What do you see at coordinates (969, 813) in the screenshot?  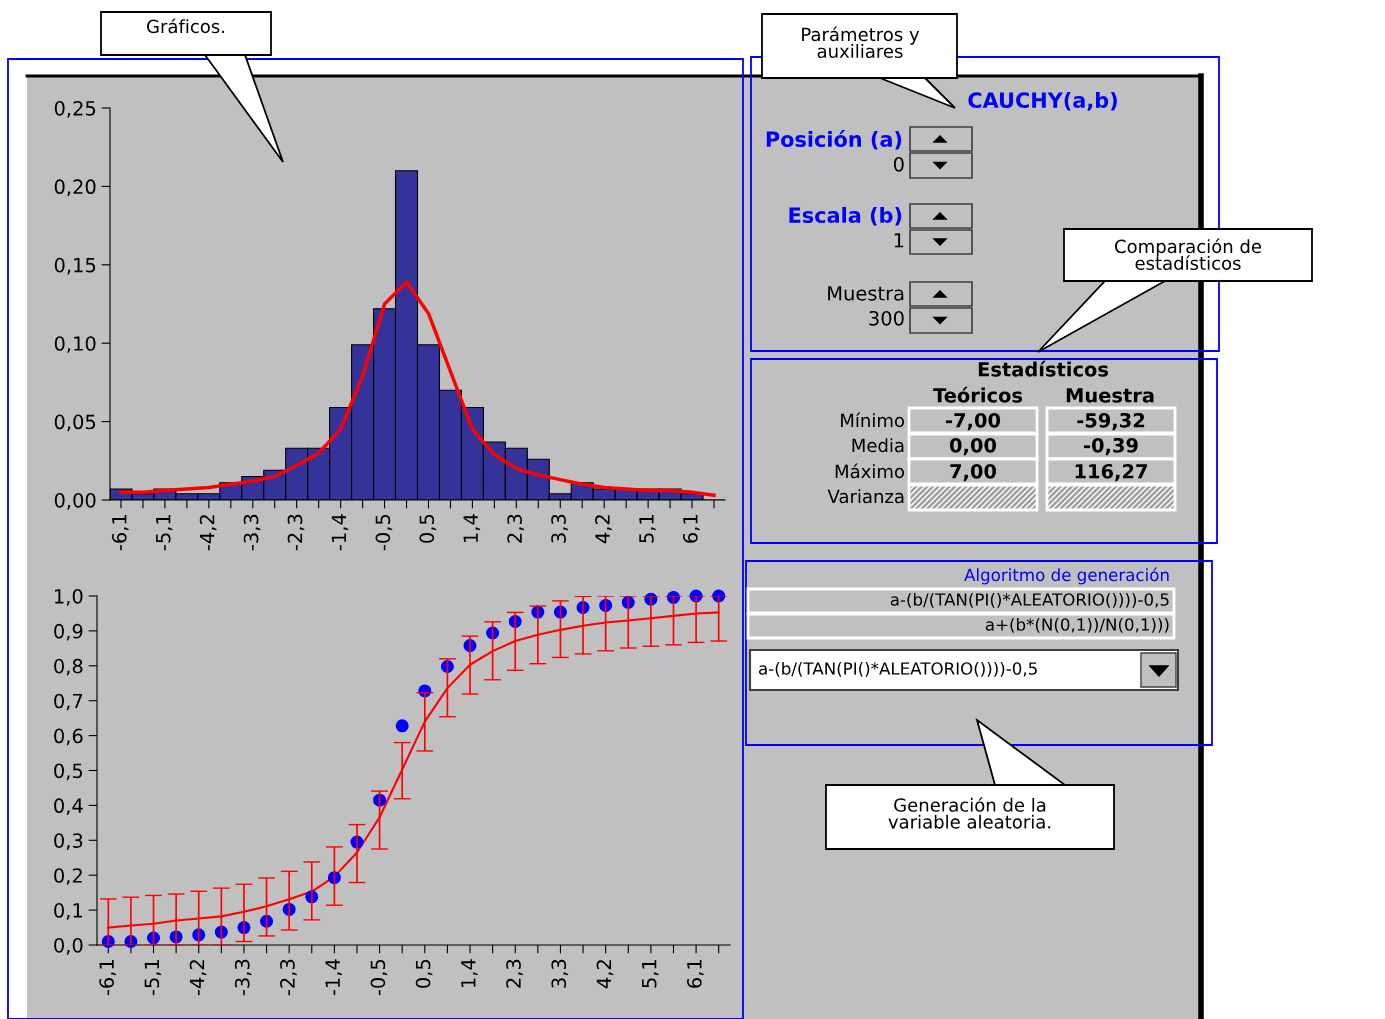 I see `text: Generación de la variable aleatoria.` at bounding box center [969, 813].